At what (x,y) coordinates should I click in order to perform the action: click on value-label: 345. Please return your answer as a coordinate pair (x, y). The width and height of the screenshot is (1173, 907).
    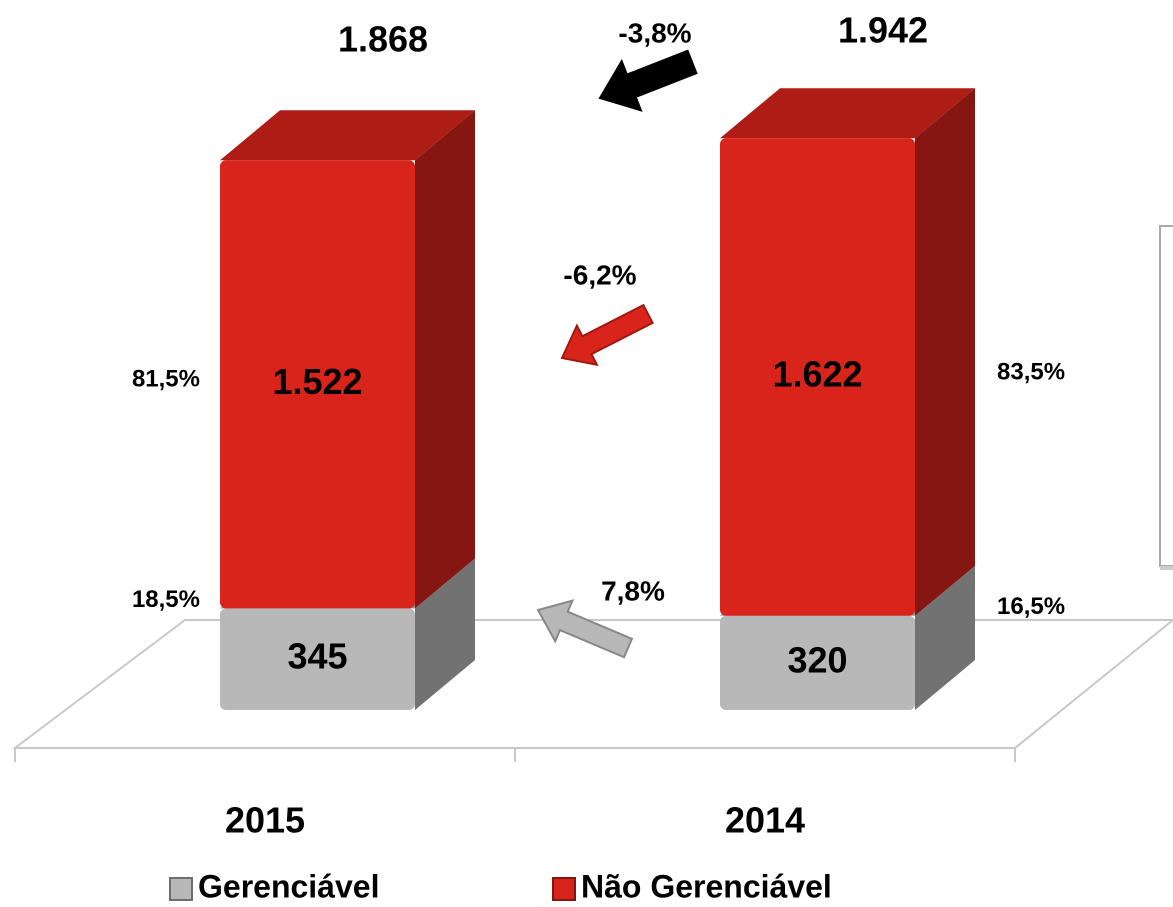
    Looking at the image, I should click on (317, 656).